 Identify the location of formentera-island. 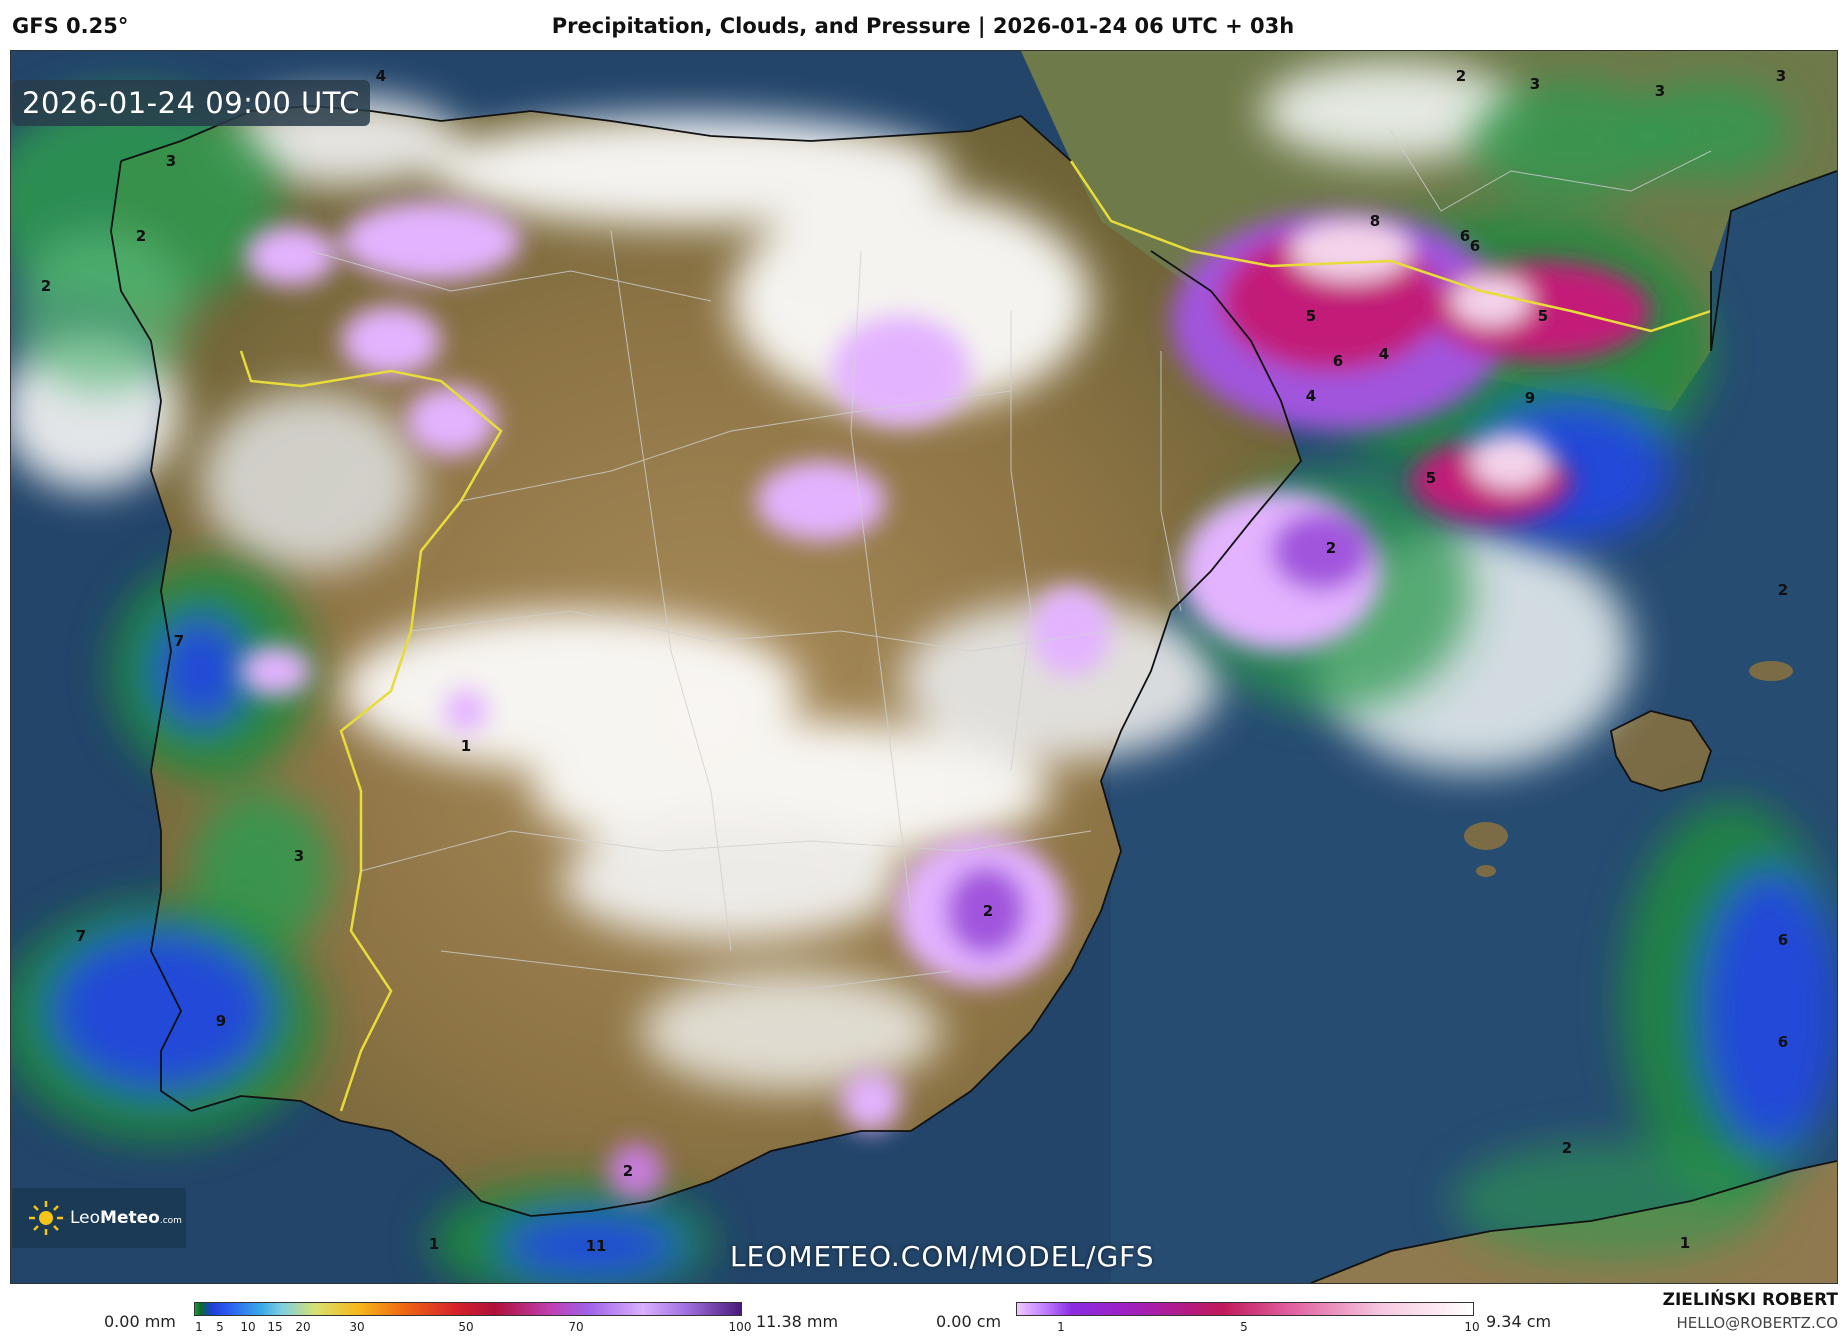
(1486, 871).